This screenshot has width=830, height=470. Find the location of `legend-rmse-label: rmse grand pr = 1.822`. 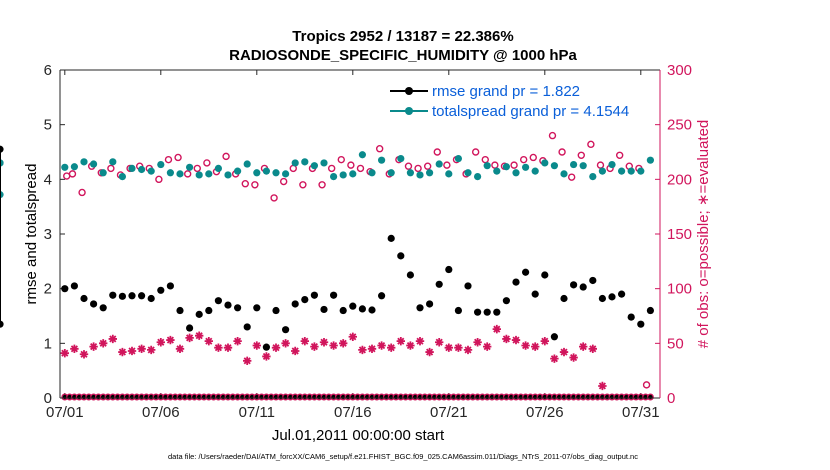

legend-rmse-label: rmse grand pr = 1.822 is located at coordinates (506, 91).